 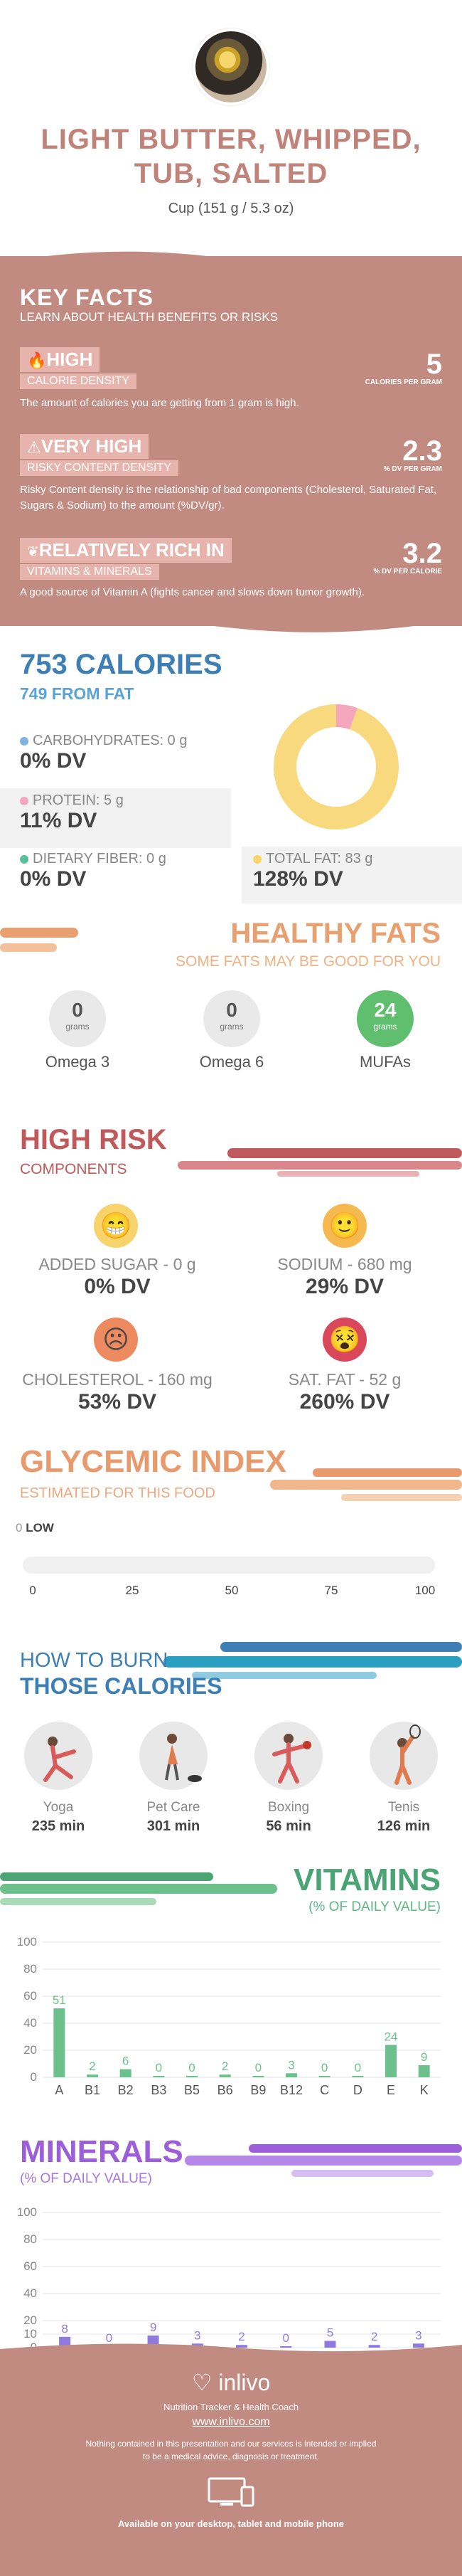 I want to click on risk-sat-fat-dv: 260% DV, so click(x=345, y=1402).